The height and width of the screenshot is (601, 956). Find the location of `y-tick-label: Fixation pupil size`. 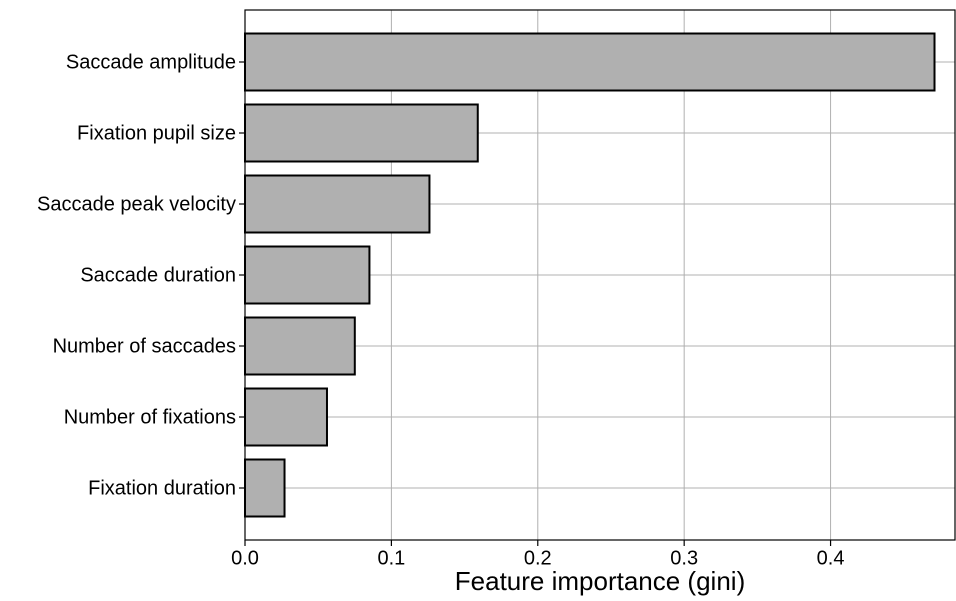

y-tick-label: Fixation pupil size is located at coordinates (156, 133).